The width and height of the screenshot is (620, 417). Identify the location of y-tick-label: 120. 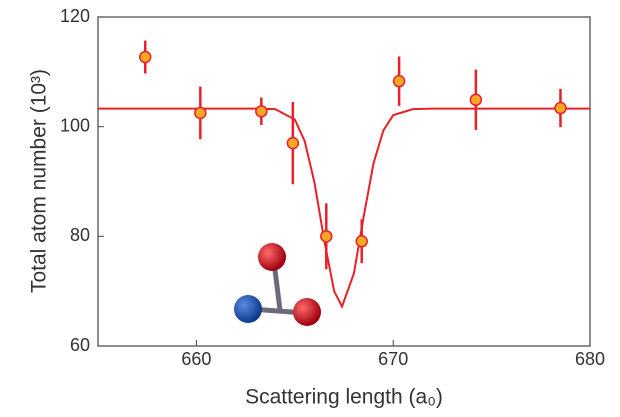
(75, 16).